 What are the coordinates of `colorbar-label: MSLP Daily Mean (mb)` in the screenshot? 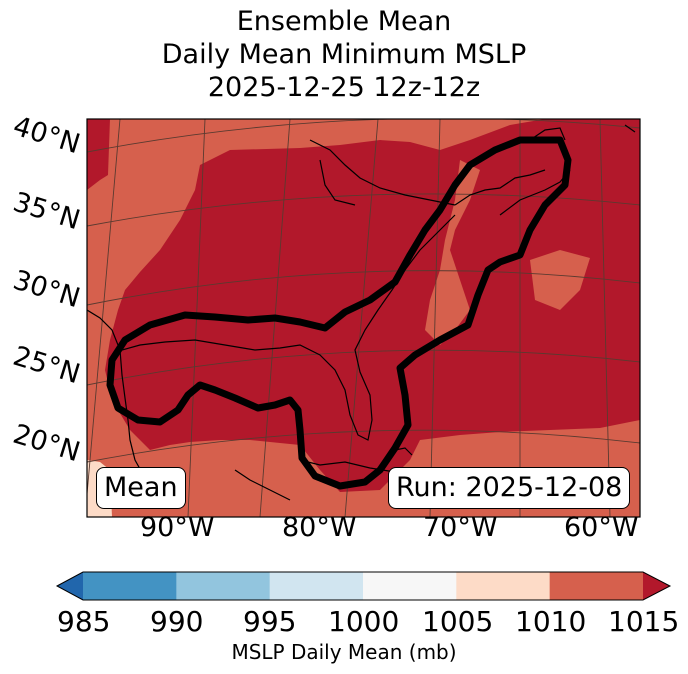 It's located at (344, 652).